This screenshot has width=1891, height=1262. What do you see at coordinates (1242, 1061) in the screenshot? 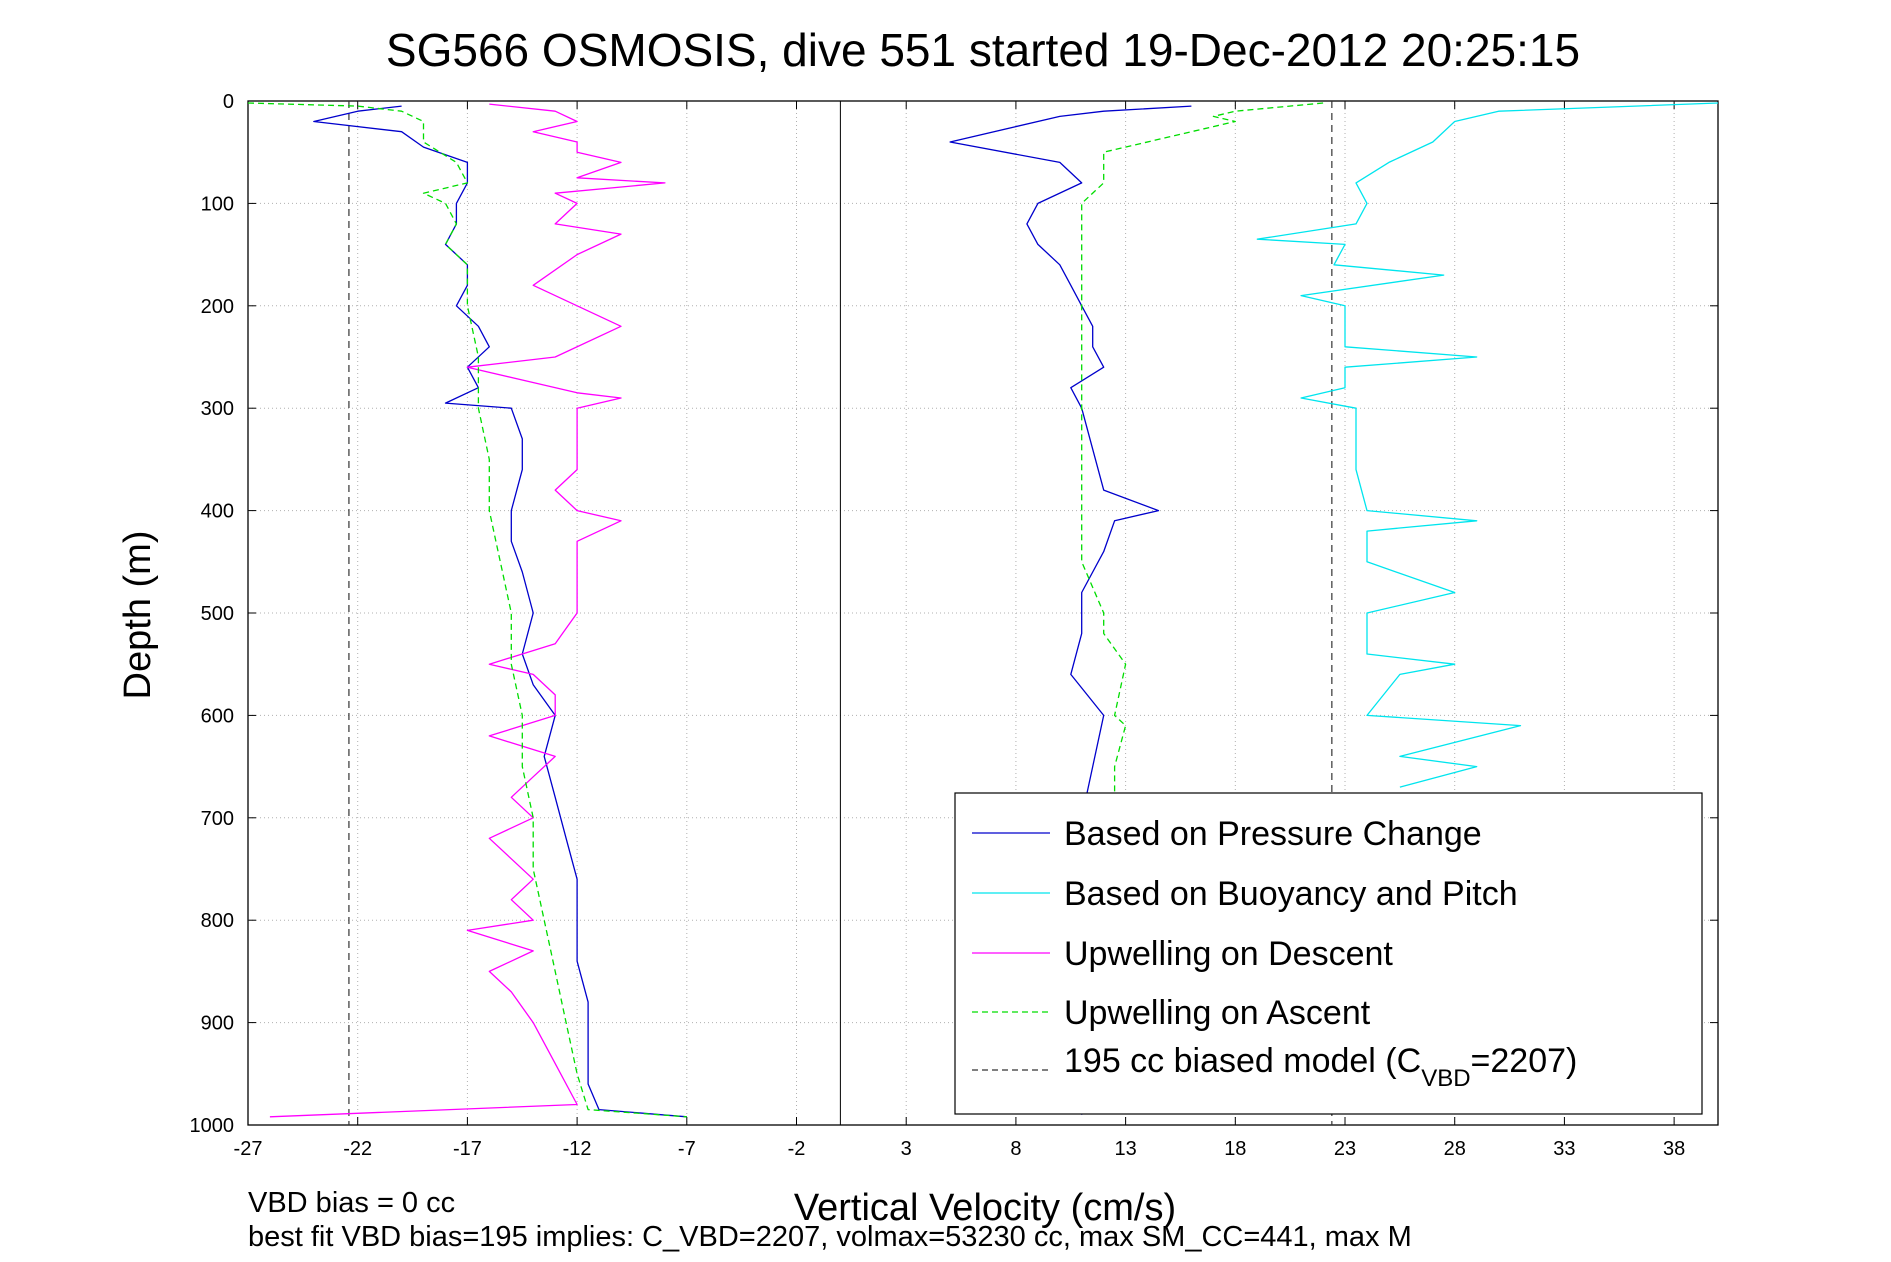
I see `legend-model-prefix: 195 cc biased model (C` at bounding box center [1242, 1061].